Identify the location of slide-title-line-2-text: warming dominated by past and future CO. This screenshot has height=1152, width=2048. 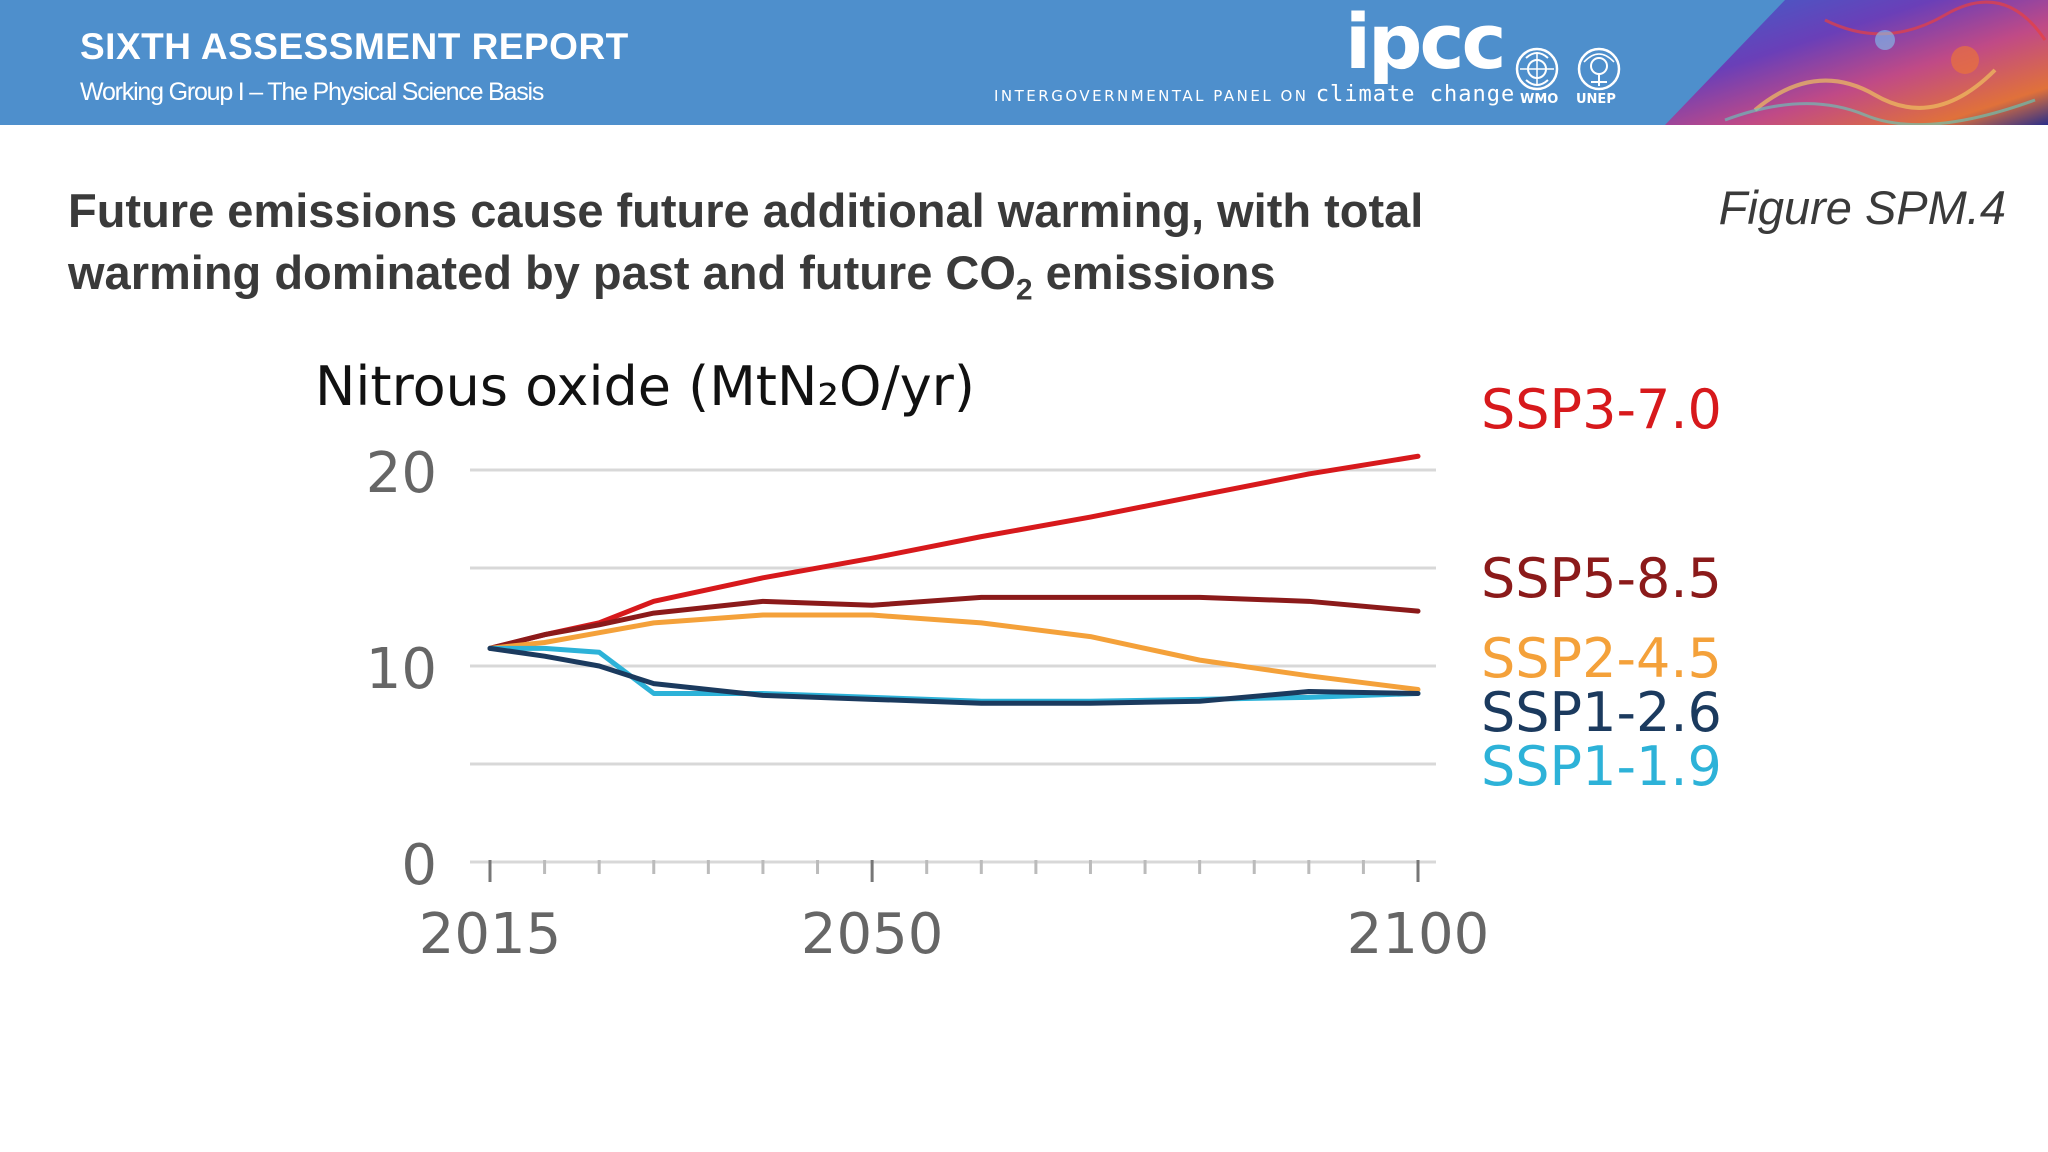
(542, 272).